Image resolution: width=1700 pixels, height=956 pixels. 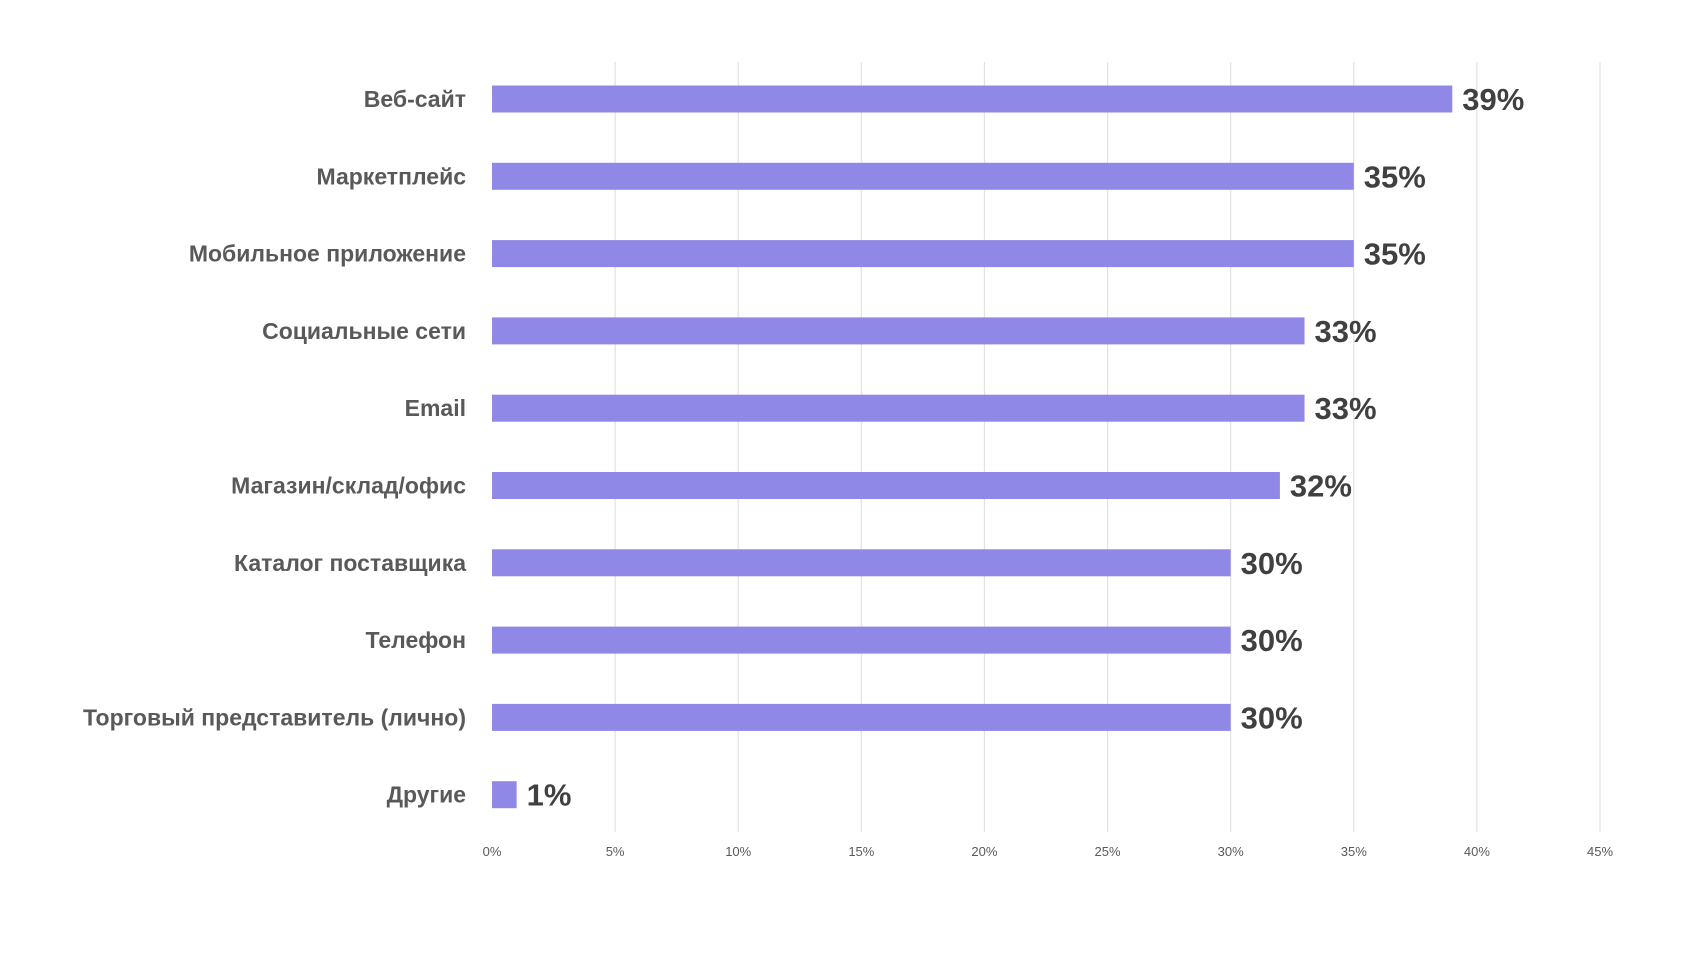 What do you see at coordinates (327, 254) in the screenshot?
I see `category-label: Мобильное приложение` at bounding box center [327, 254].